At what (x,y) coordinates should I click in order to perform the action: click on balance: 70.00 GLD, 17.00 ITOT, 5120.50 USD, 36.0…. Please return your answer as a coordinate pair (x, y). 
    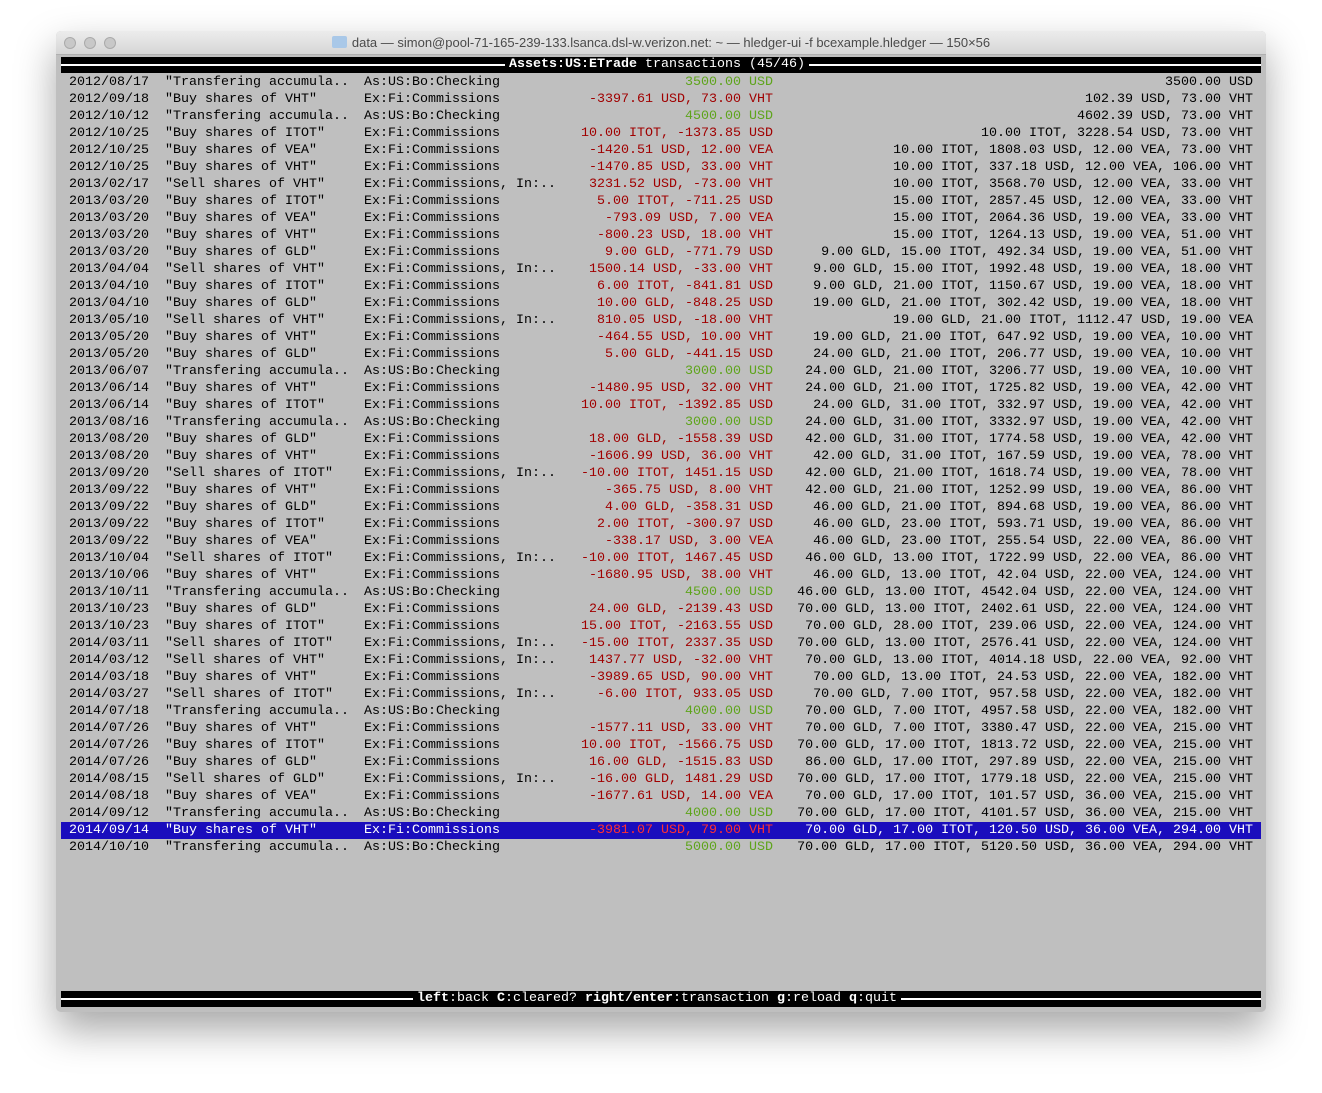
    Looking at the image, I should click on (1025, 847).